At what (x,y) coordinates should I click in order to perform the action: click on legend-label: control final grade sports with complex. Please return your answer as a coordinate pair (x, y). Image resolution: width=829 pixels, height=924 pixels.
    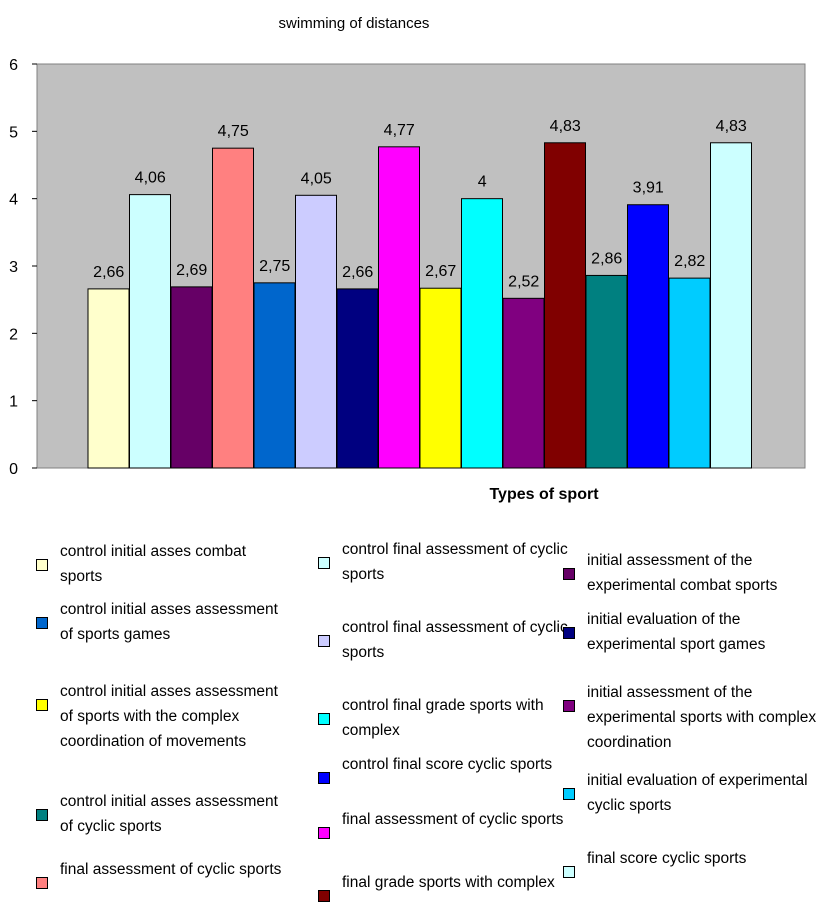
    Looking at the image, I should click on (443, 718).